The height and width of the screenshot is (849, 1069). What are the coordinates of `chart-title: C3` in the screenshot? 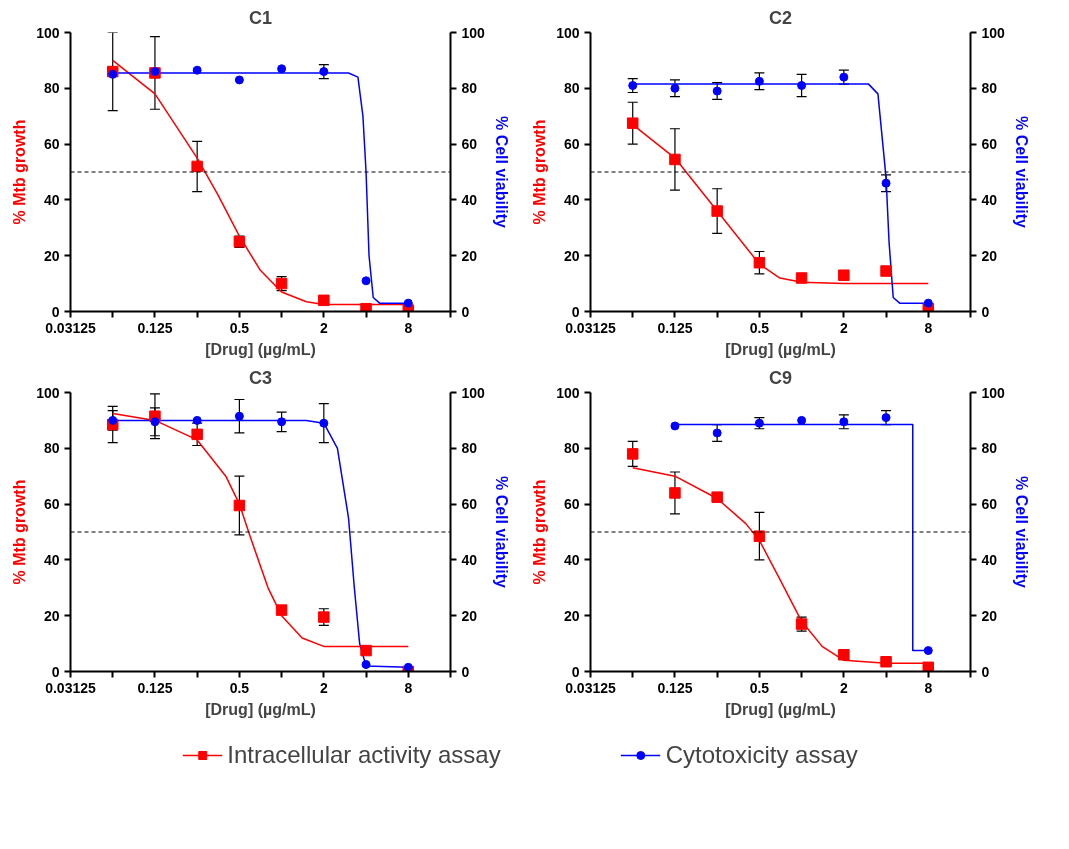 It's located at (261, 377).